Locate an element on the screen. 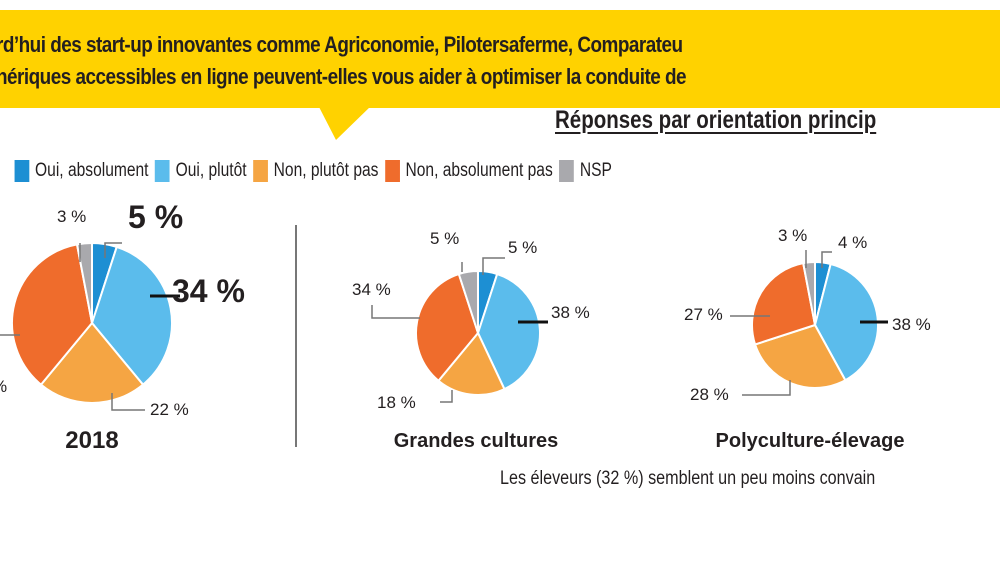 This screenshot has width=1000, height=561. pie-1-label-3: 34 % is located at coordinates (371, 289).